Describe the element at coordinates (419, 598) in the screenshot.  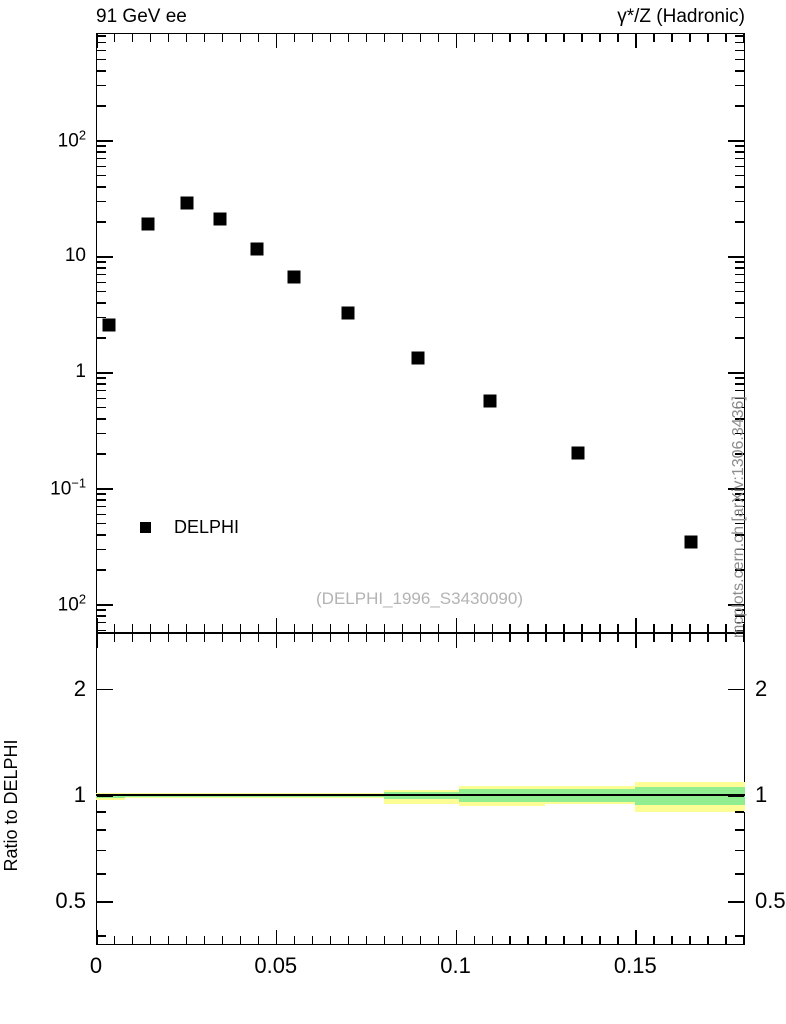
I see `analysis-id-watermark: (DELPHI_1996_S3430090)` at that location.